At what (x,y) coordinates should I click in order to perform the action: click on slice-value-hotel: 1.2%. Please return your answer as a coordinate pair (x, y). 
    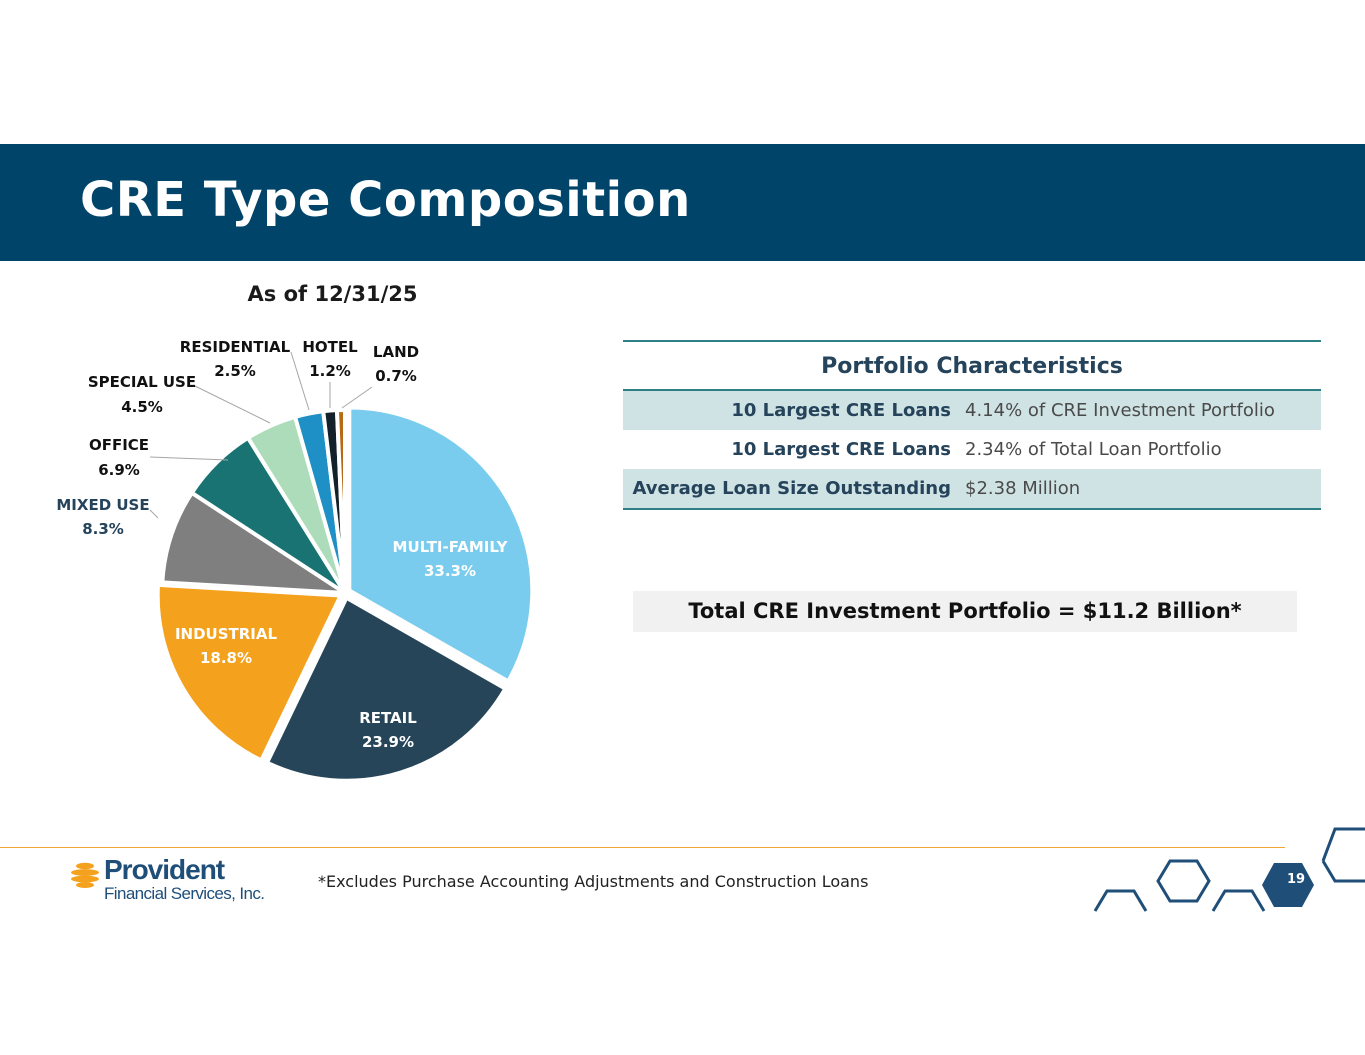
    Looking at the image, I should click on (330, 371).